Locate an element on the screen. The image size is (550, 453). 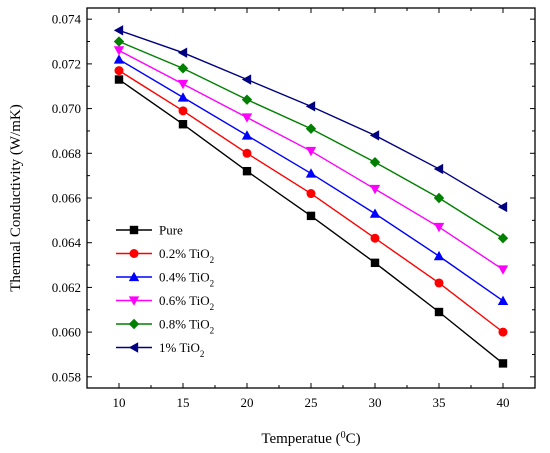
legend-label-text: 0.6% TiO is located at coordinates (184, 300).